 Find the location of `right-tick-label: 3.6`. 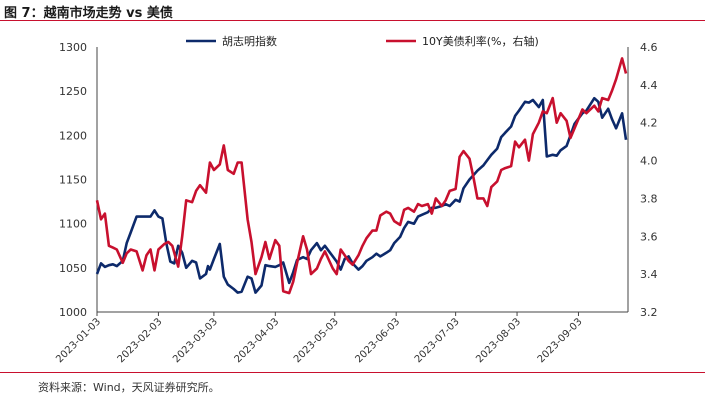

right-tick-label: 3.6 is located at coordinates (649, 236).